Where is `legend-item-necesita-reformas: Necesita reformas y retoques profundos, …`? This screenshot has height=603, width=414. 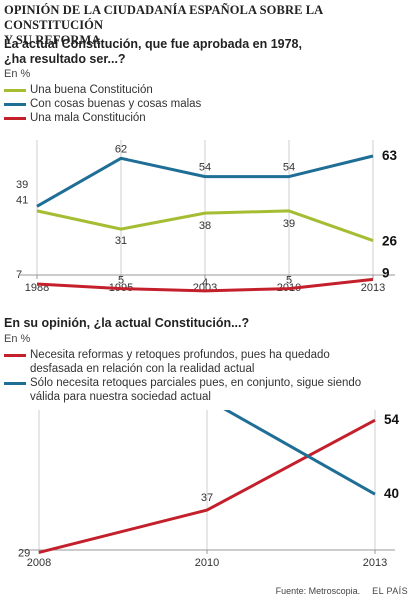
legend-item-necesita-reformas: Necesita reformas y retoques profundos, … is located at coordinates (182, 362).